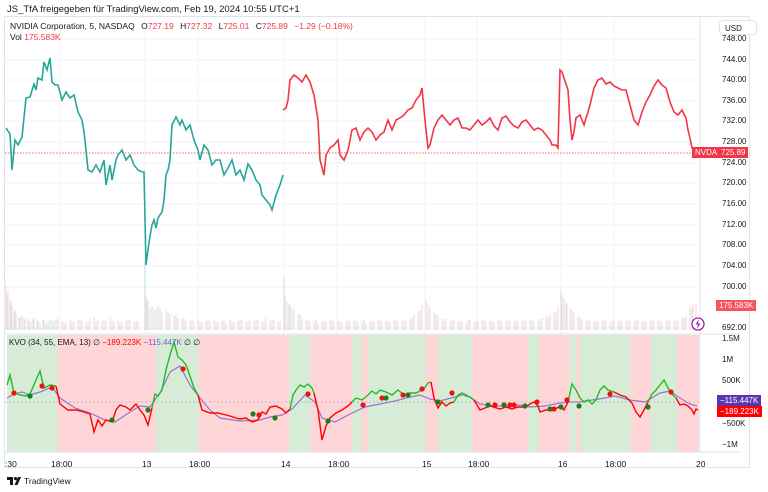  Describe the element at coordinates (11, 464) in the screenshot. I see `time-label: :30` at that location.